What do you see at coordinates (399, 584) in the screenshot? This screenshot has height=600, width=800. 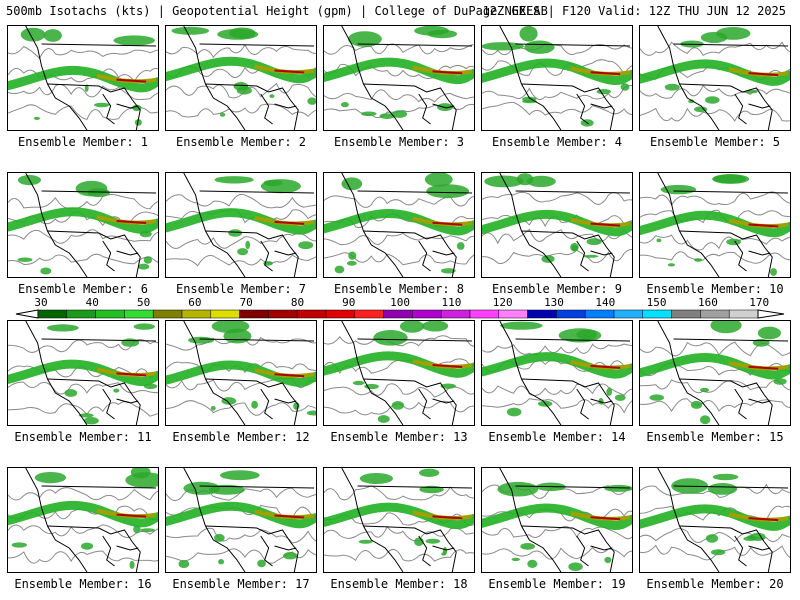 I see `ensemble-member-caption: Ensemble Member: 18` at bounding box center [399, 584].